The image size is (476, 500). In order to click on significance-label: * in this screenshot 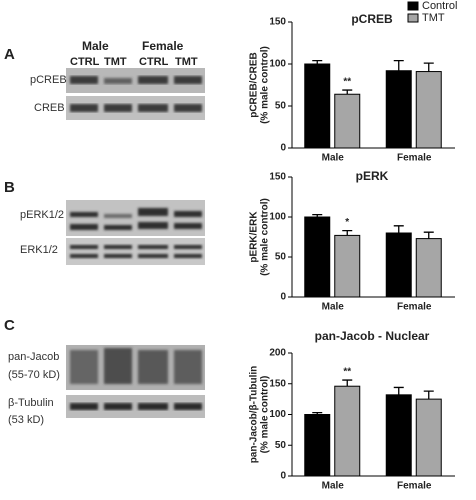, I will do `click(347, 222)`.